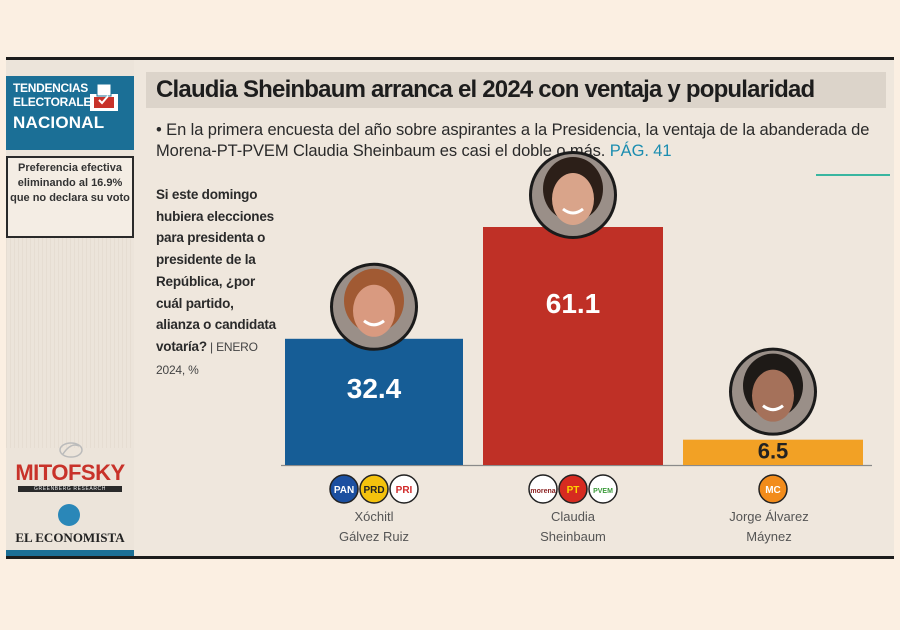  I want to click on survey-source: | ENERO 2024, %, so click(207, 358).